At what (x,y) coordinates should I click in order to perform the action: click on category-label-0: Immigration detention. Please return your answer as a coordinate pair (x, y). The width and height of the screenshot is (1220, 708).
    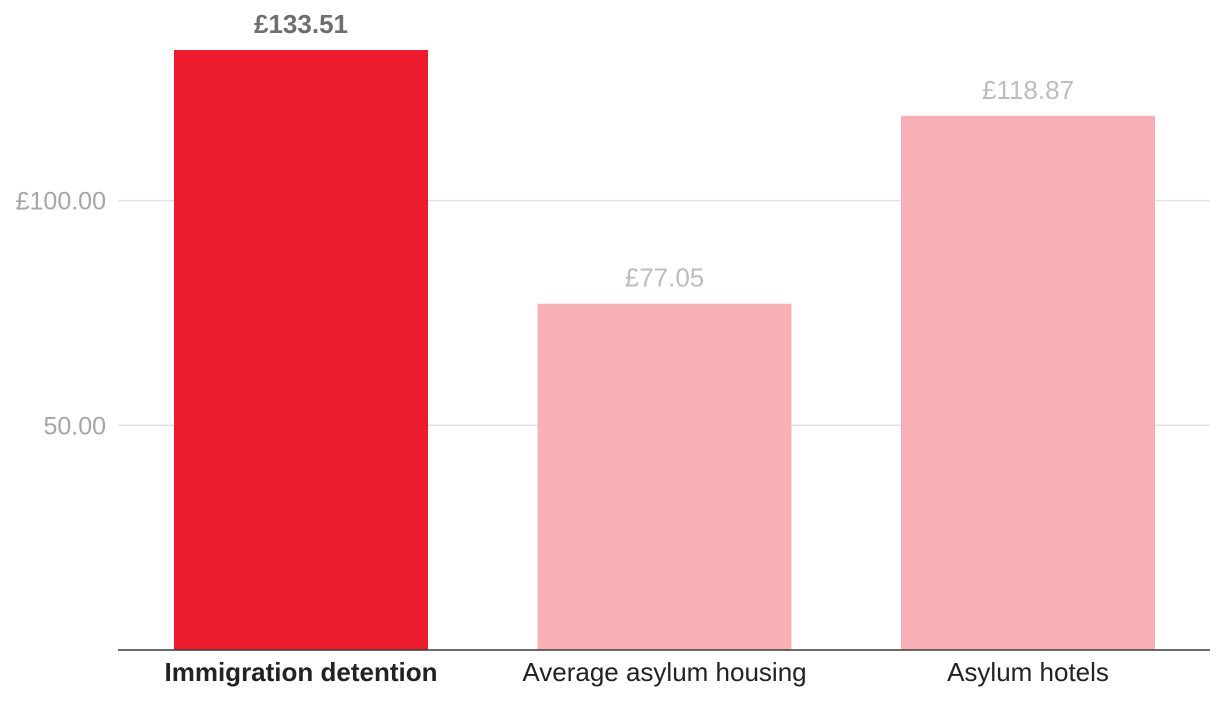
    Looking at the image, I should click on (301, 672).